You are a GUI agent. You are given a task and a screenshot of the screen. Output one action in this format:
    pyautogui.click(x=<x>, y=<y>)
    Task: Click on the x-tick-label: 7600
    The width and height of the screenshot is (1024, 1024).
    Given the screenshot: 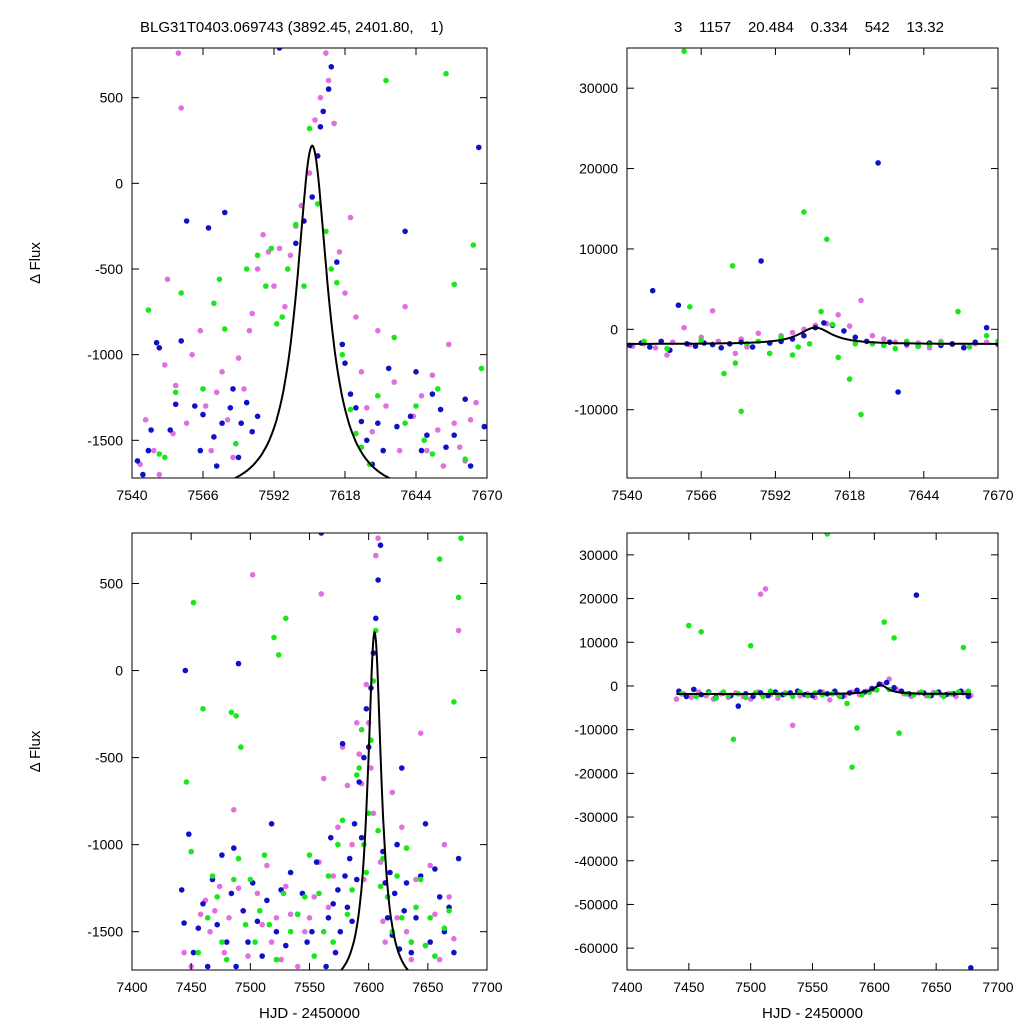 What is the action you would take?
    pyautogui.click(x=874, y=987)
    